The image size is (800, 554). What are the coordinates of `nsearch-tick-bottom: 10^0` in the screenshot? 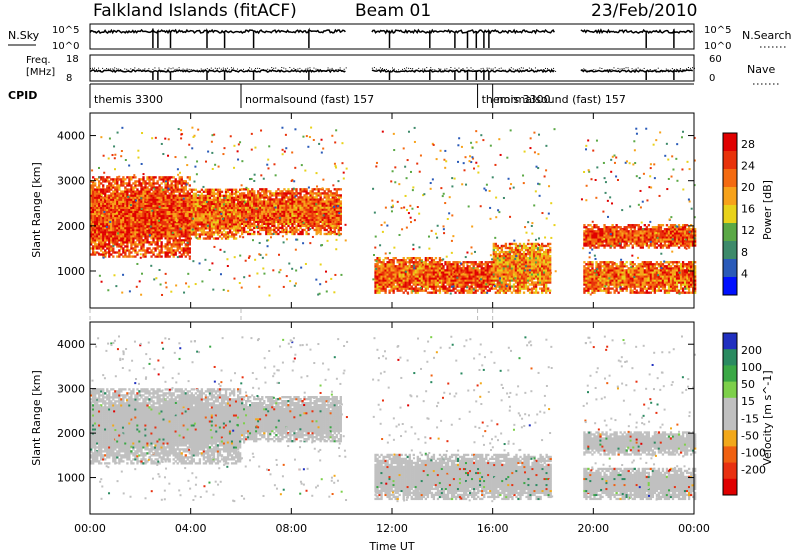 It's located at (717, 46).